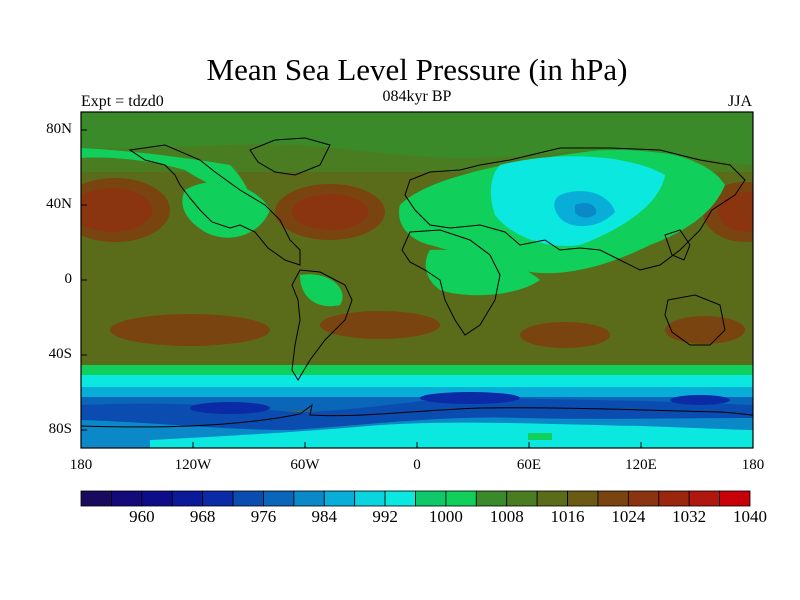 This screenshot has height=600, width=800. Describe the element at coordinates (641, 465) in the screenshot. I see `lon-label-120e: 120E` at that location.